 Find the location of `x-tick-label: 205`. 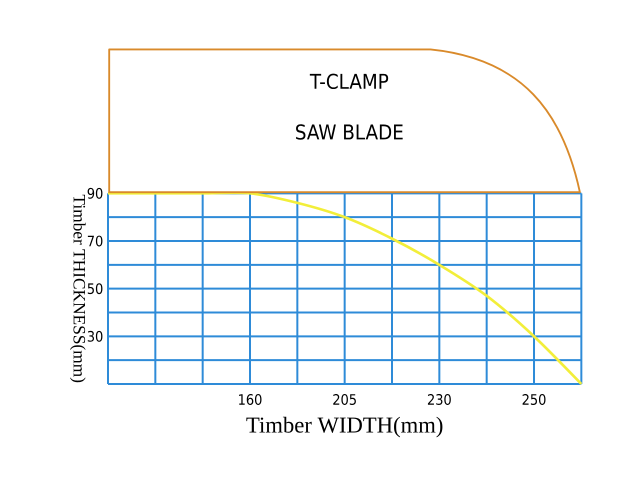

x-tick-label: 205 is located at coordinates (344, 400).